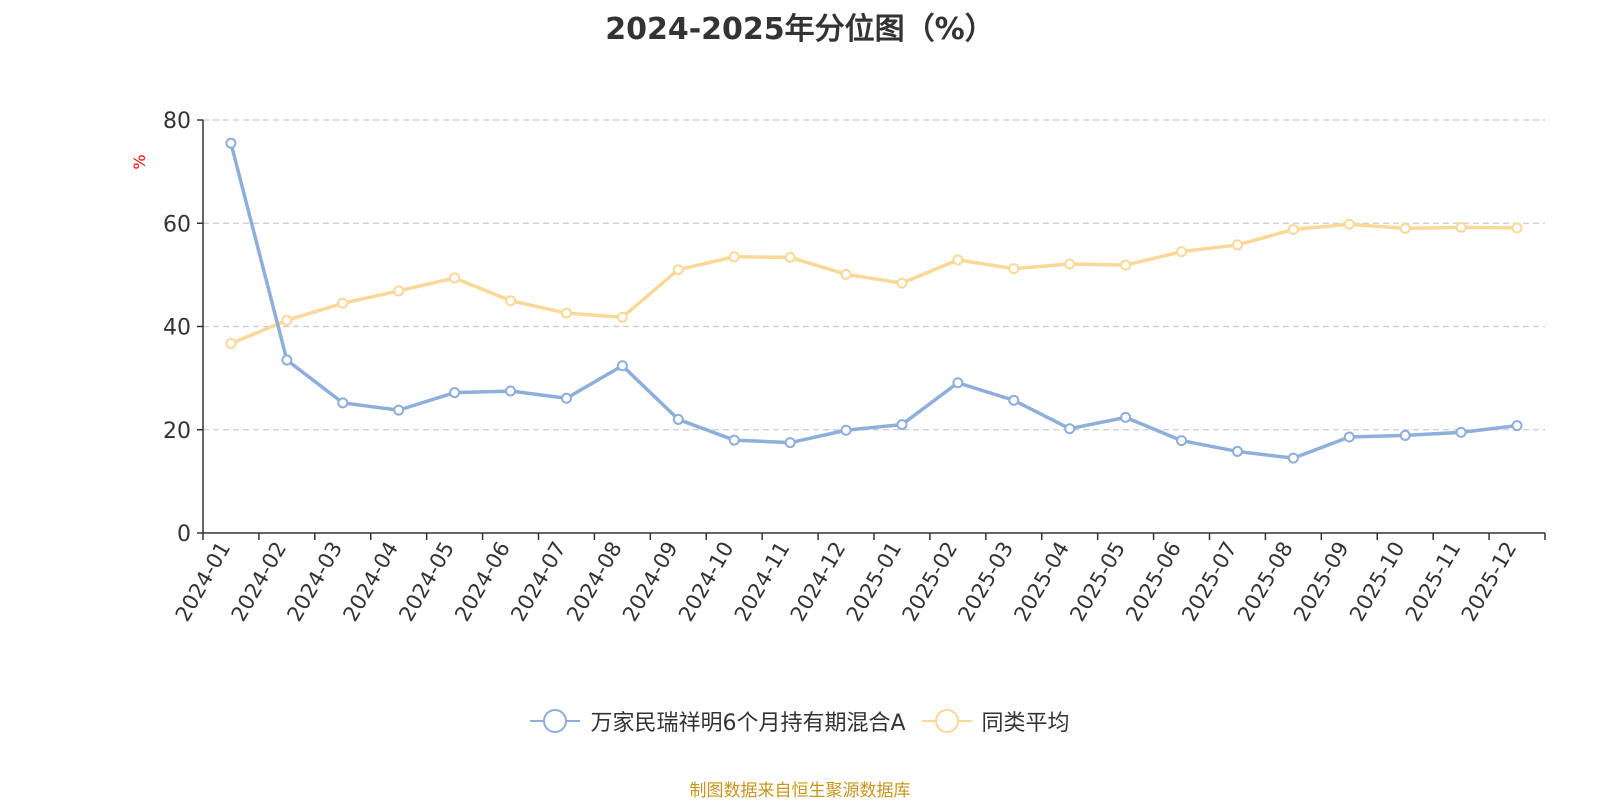 The width and height of the screenshot is (1600, 801). Describe the element at coordinates (1265, 582) in the screenshot. I see `x-tick-label-2025-08: 2025-08` at that location.